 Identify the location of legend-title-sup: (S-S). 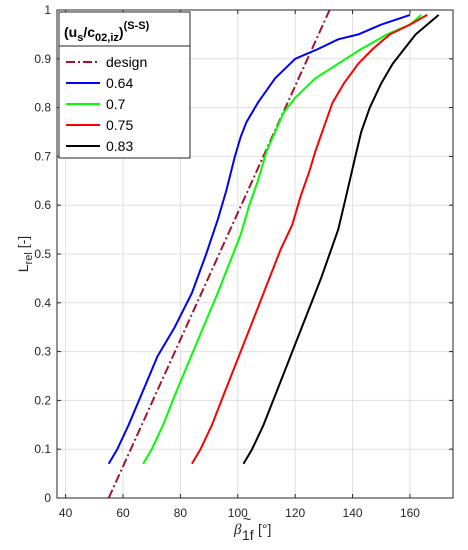
(137, 26).